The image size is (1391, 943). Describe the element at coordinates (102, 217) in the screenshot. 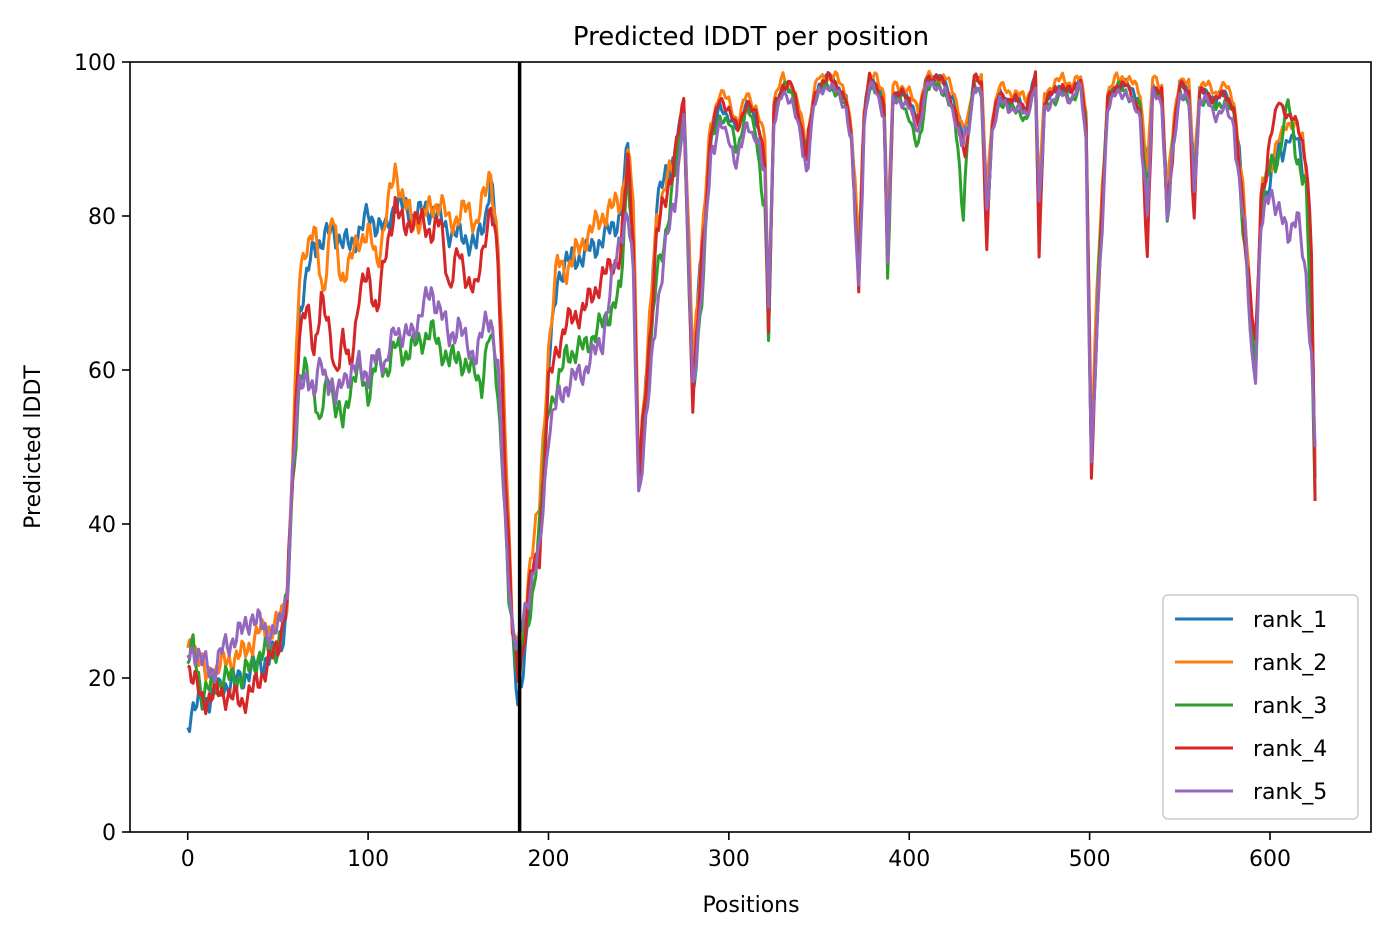

I see `y-tick-label: 80` at that location.